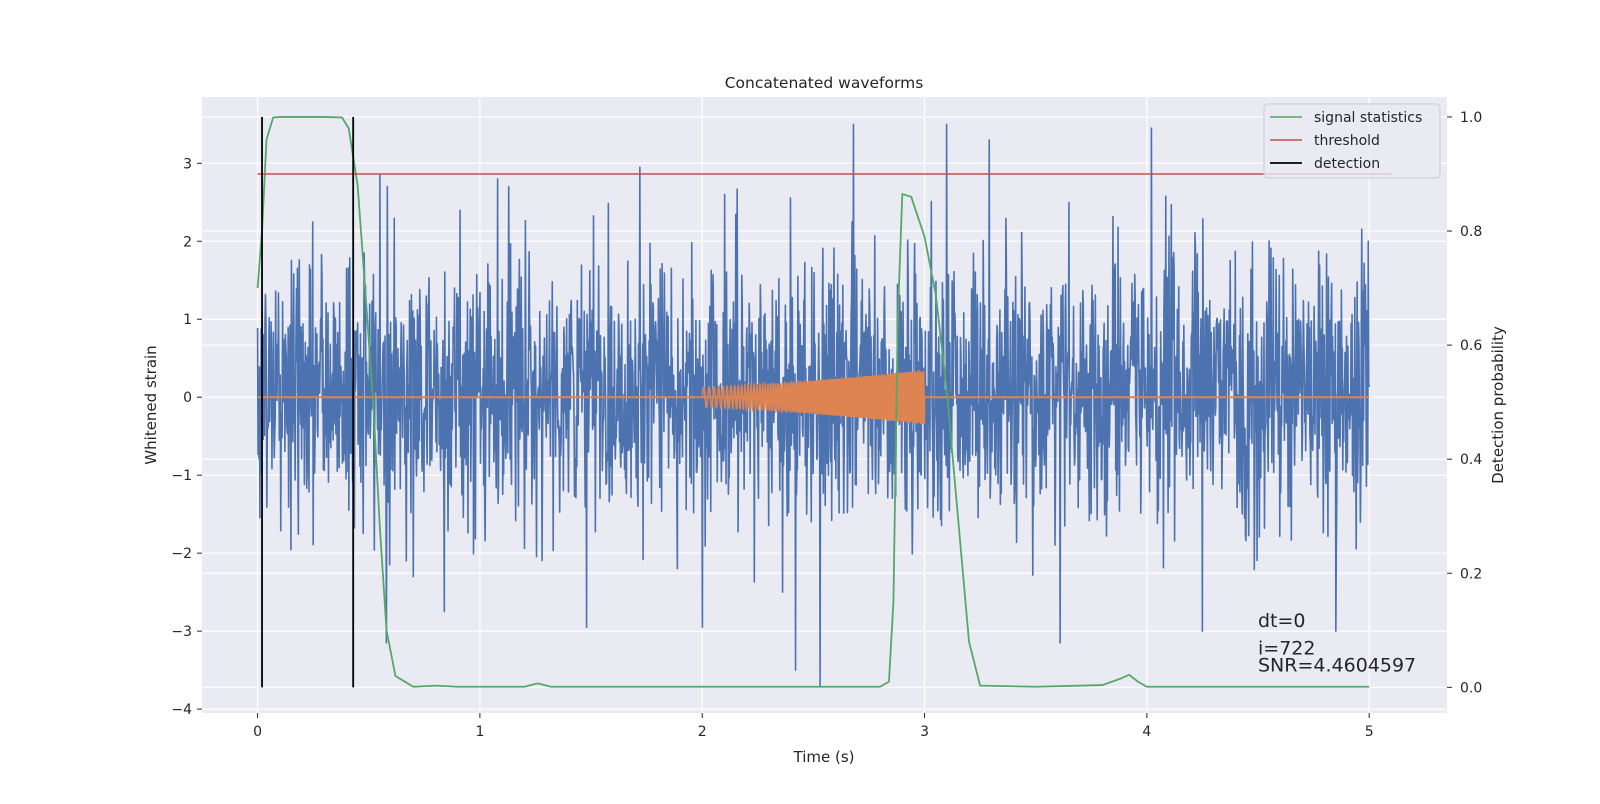 The image size is (1600, 804). I want to click on series-line-injected-chirp, so click(813, 397).